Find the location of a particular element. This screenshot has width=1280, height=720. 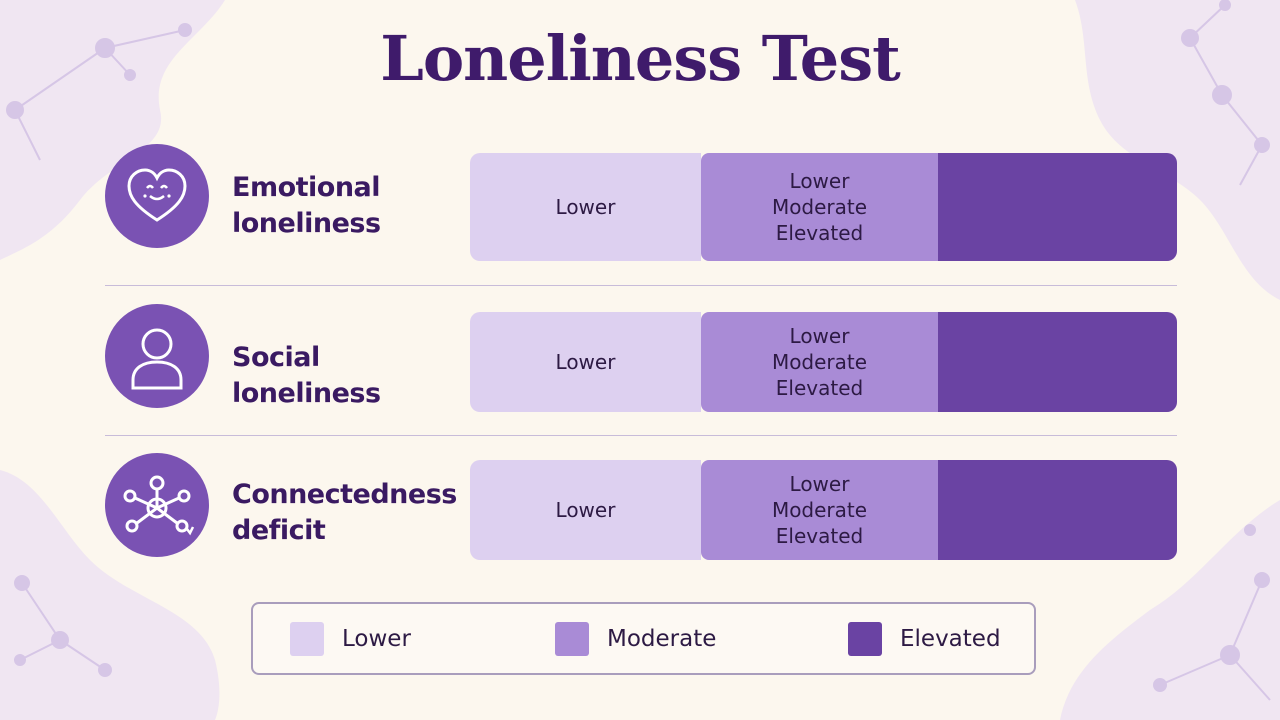

legend-swatch-lower is located at coordinates (307, 638).